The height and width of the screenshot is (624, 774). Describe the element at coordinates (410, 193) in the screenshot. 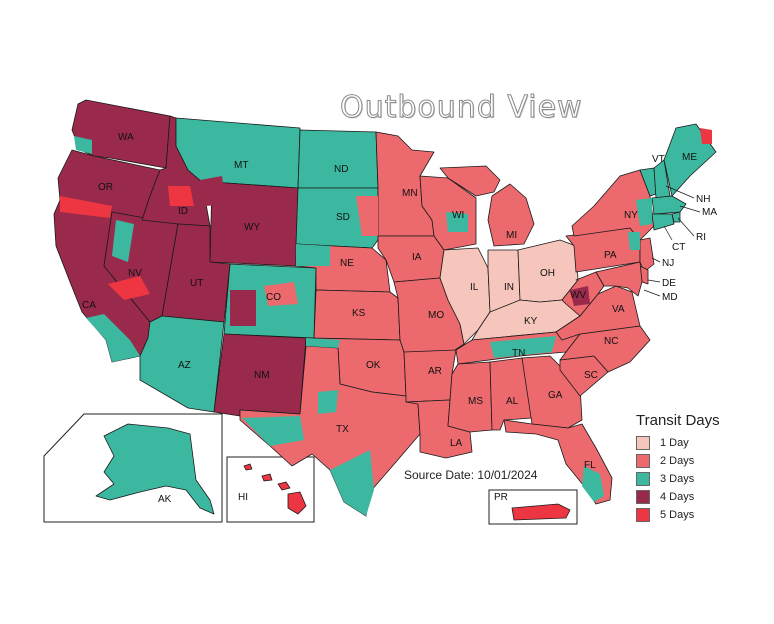

I see `label-mn: MN` at that location.